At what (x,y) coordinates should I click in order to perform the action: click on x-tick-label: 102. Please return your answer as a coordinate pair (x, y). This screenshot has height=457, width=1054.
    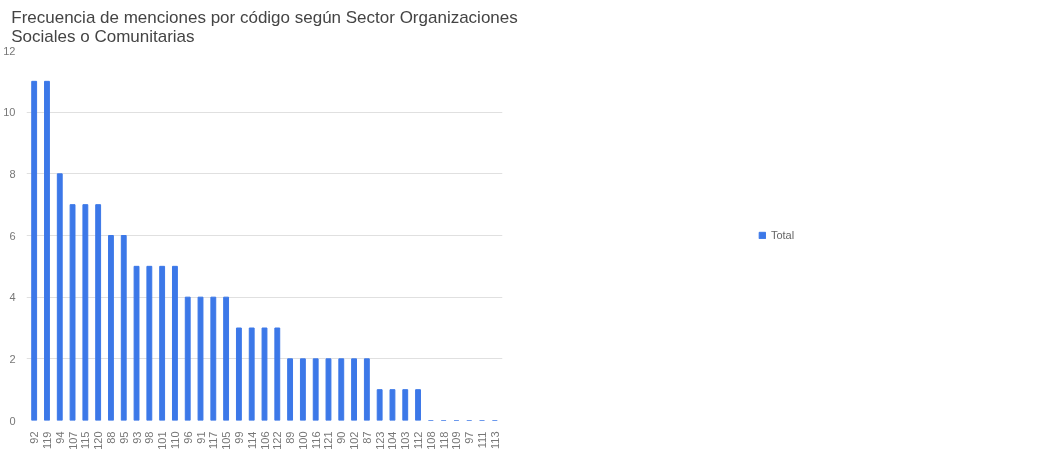
    Looking at the image, I should click on (354, 440).